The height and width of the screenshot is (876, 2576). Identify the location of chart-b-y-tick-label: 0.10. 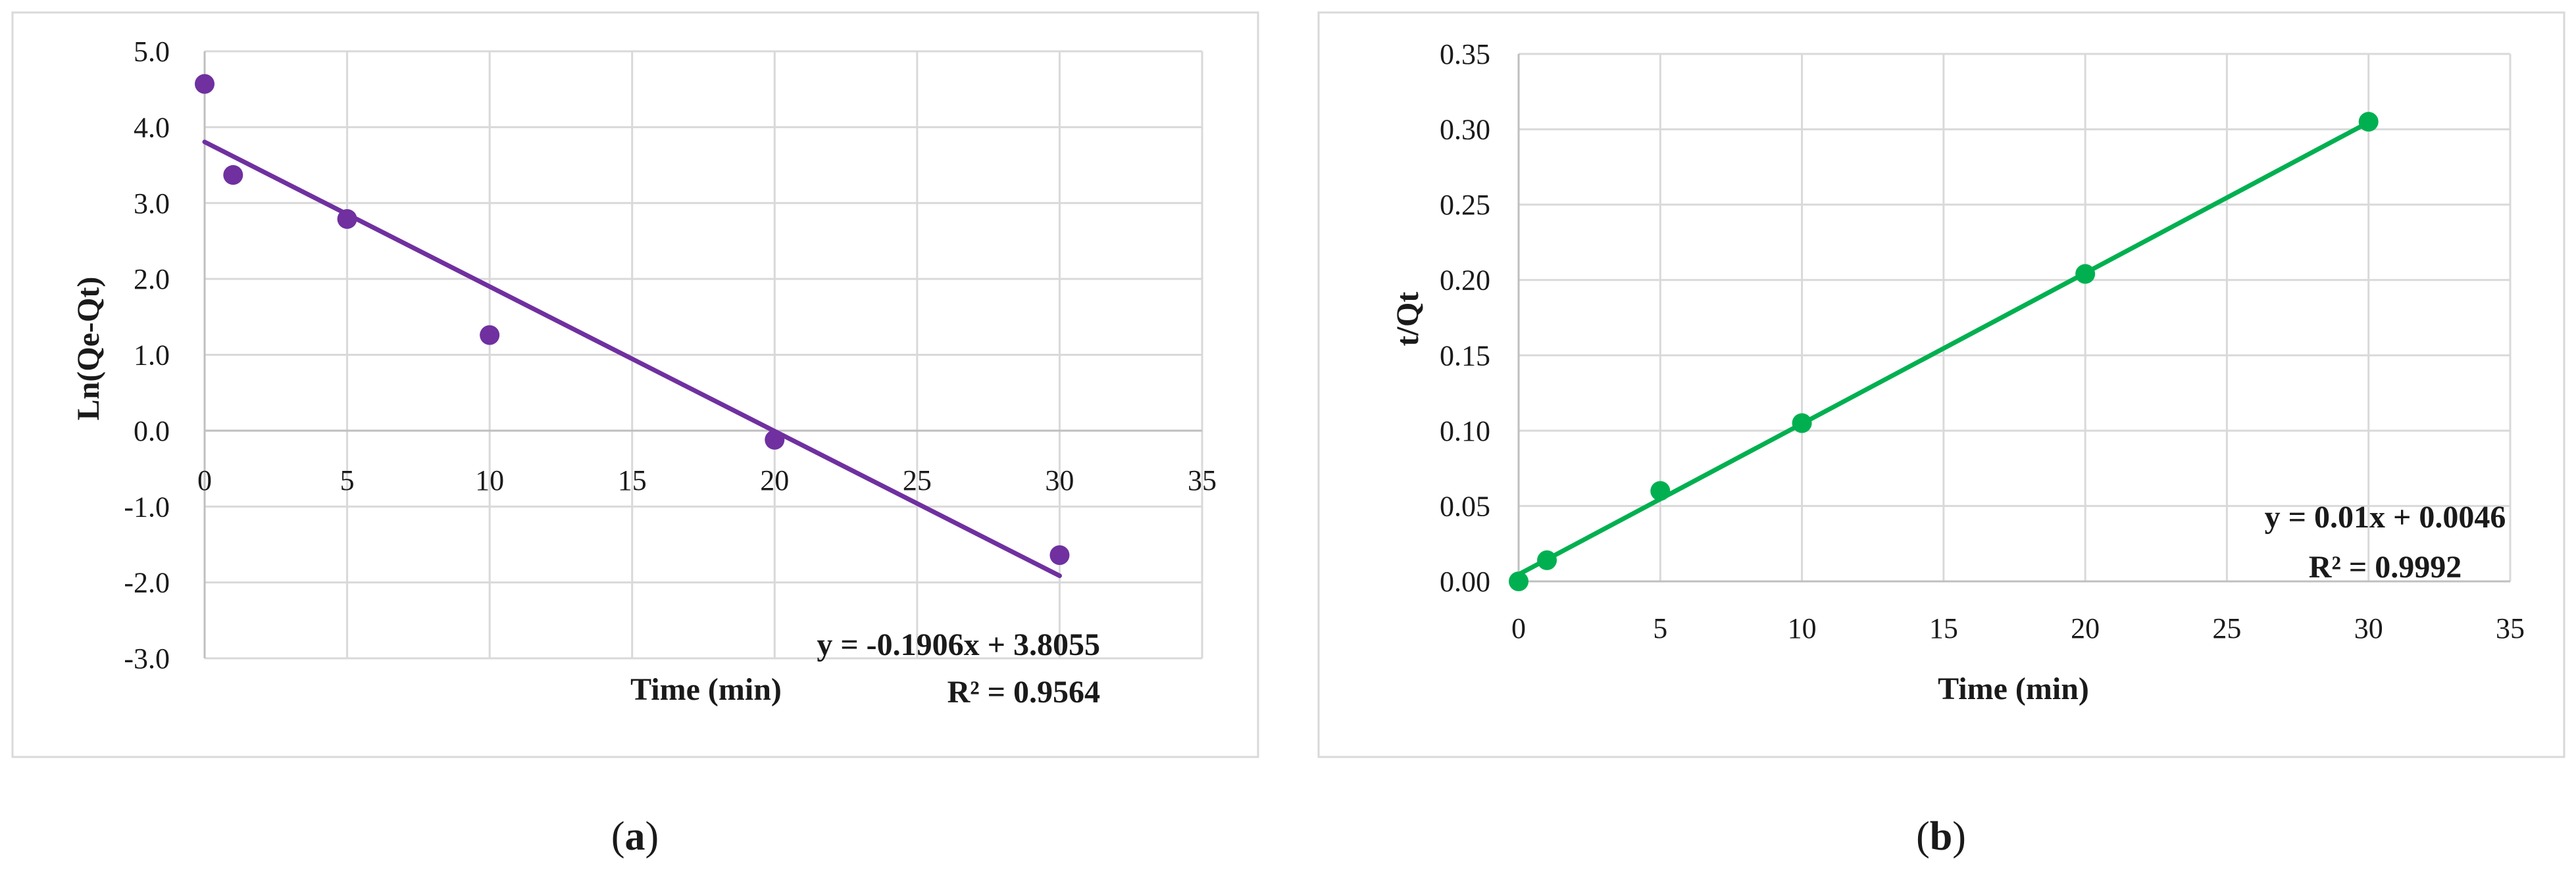
(1465, 431).